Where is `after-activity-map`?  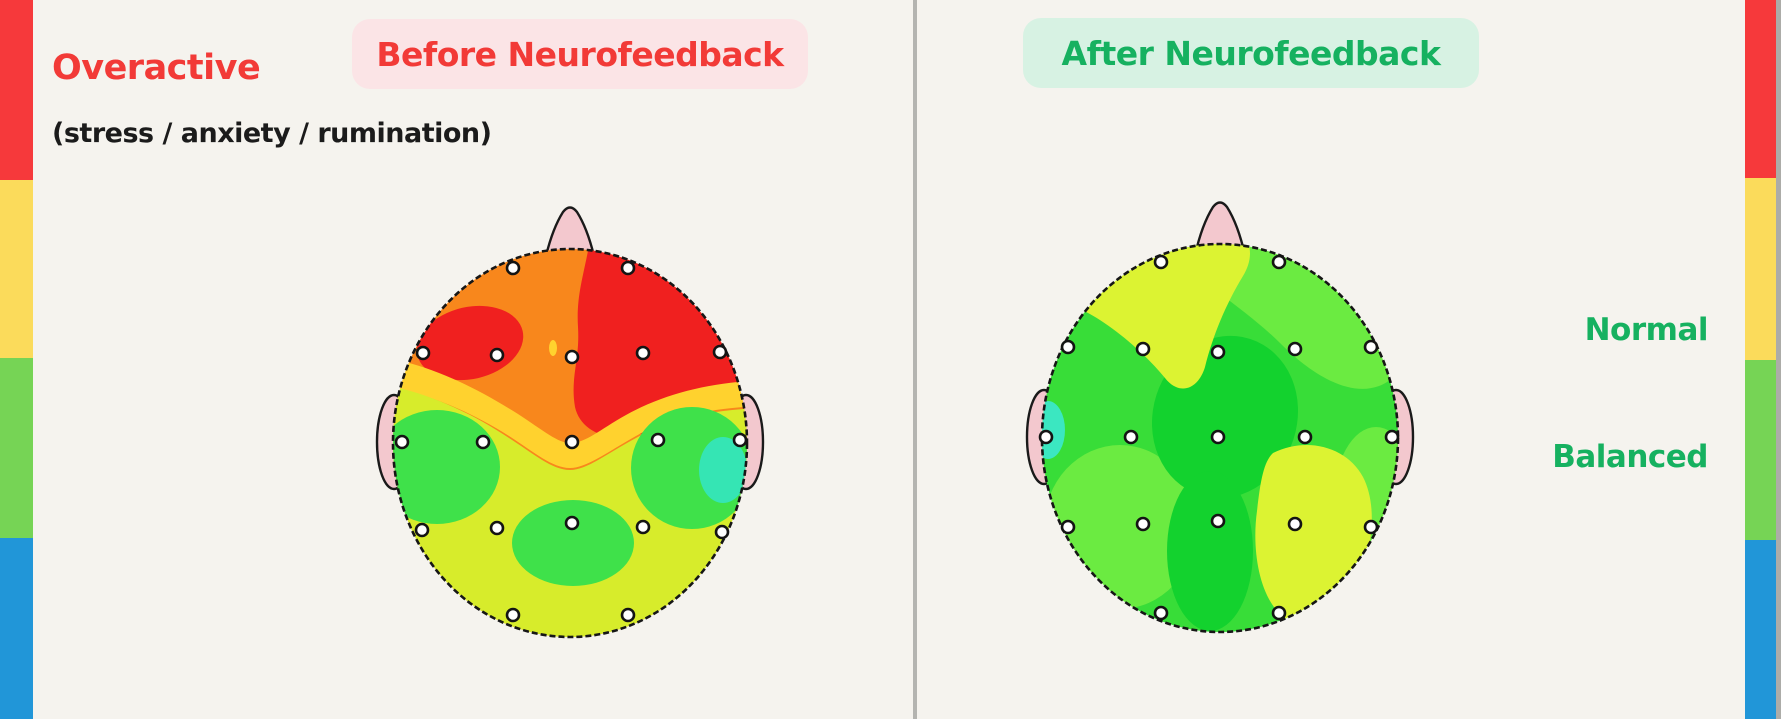
after-activity-map is located at coordinates (1220, 438).